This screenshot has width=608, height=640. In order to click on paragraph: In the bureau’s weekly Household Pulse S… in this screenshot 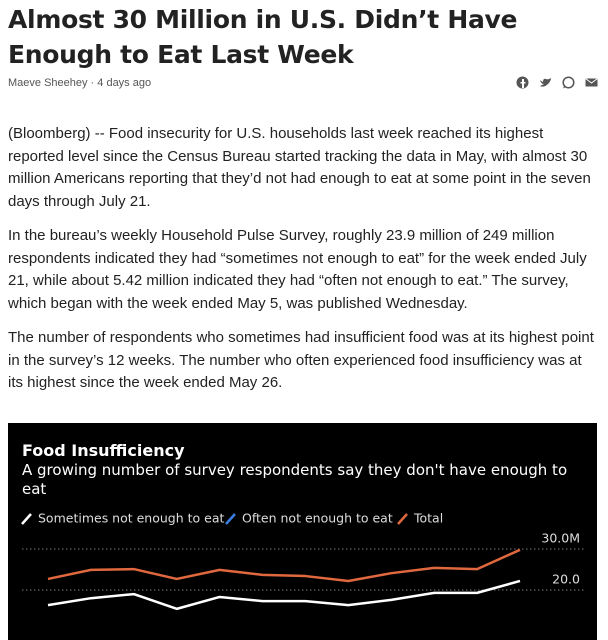, I will do `click(297, 269)`.